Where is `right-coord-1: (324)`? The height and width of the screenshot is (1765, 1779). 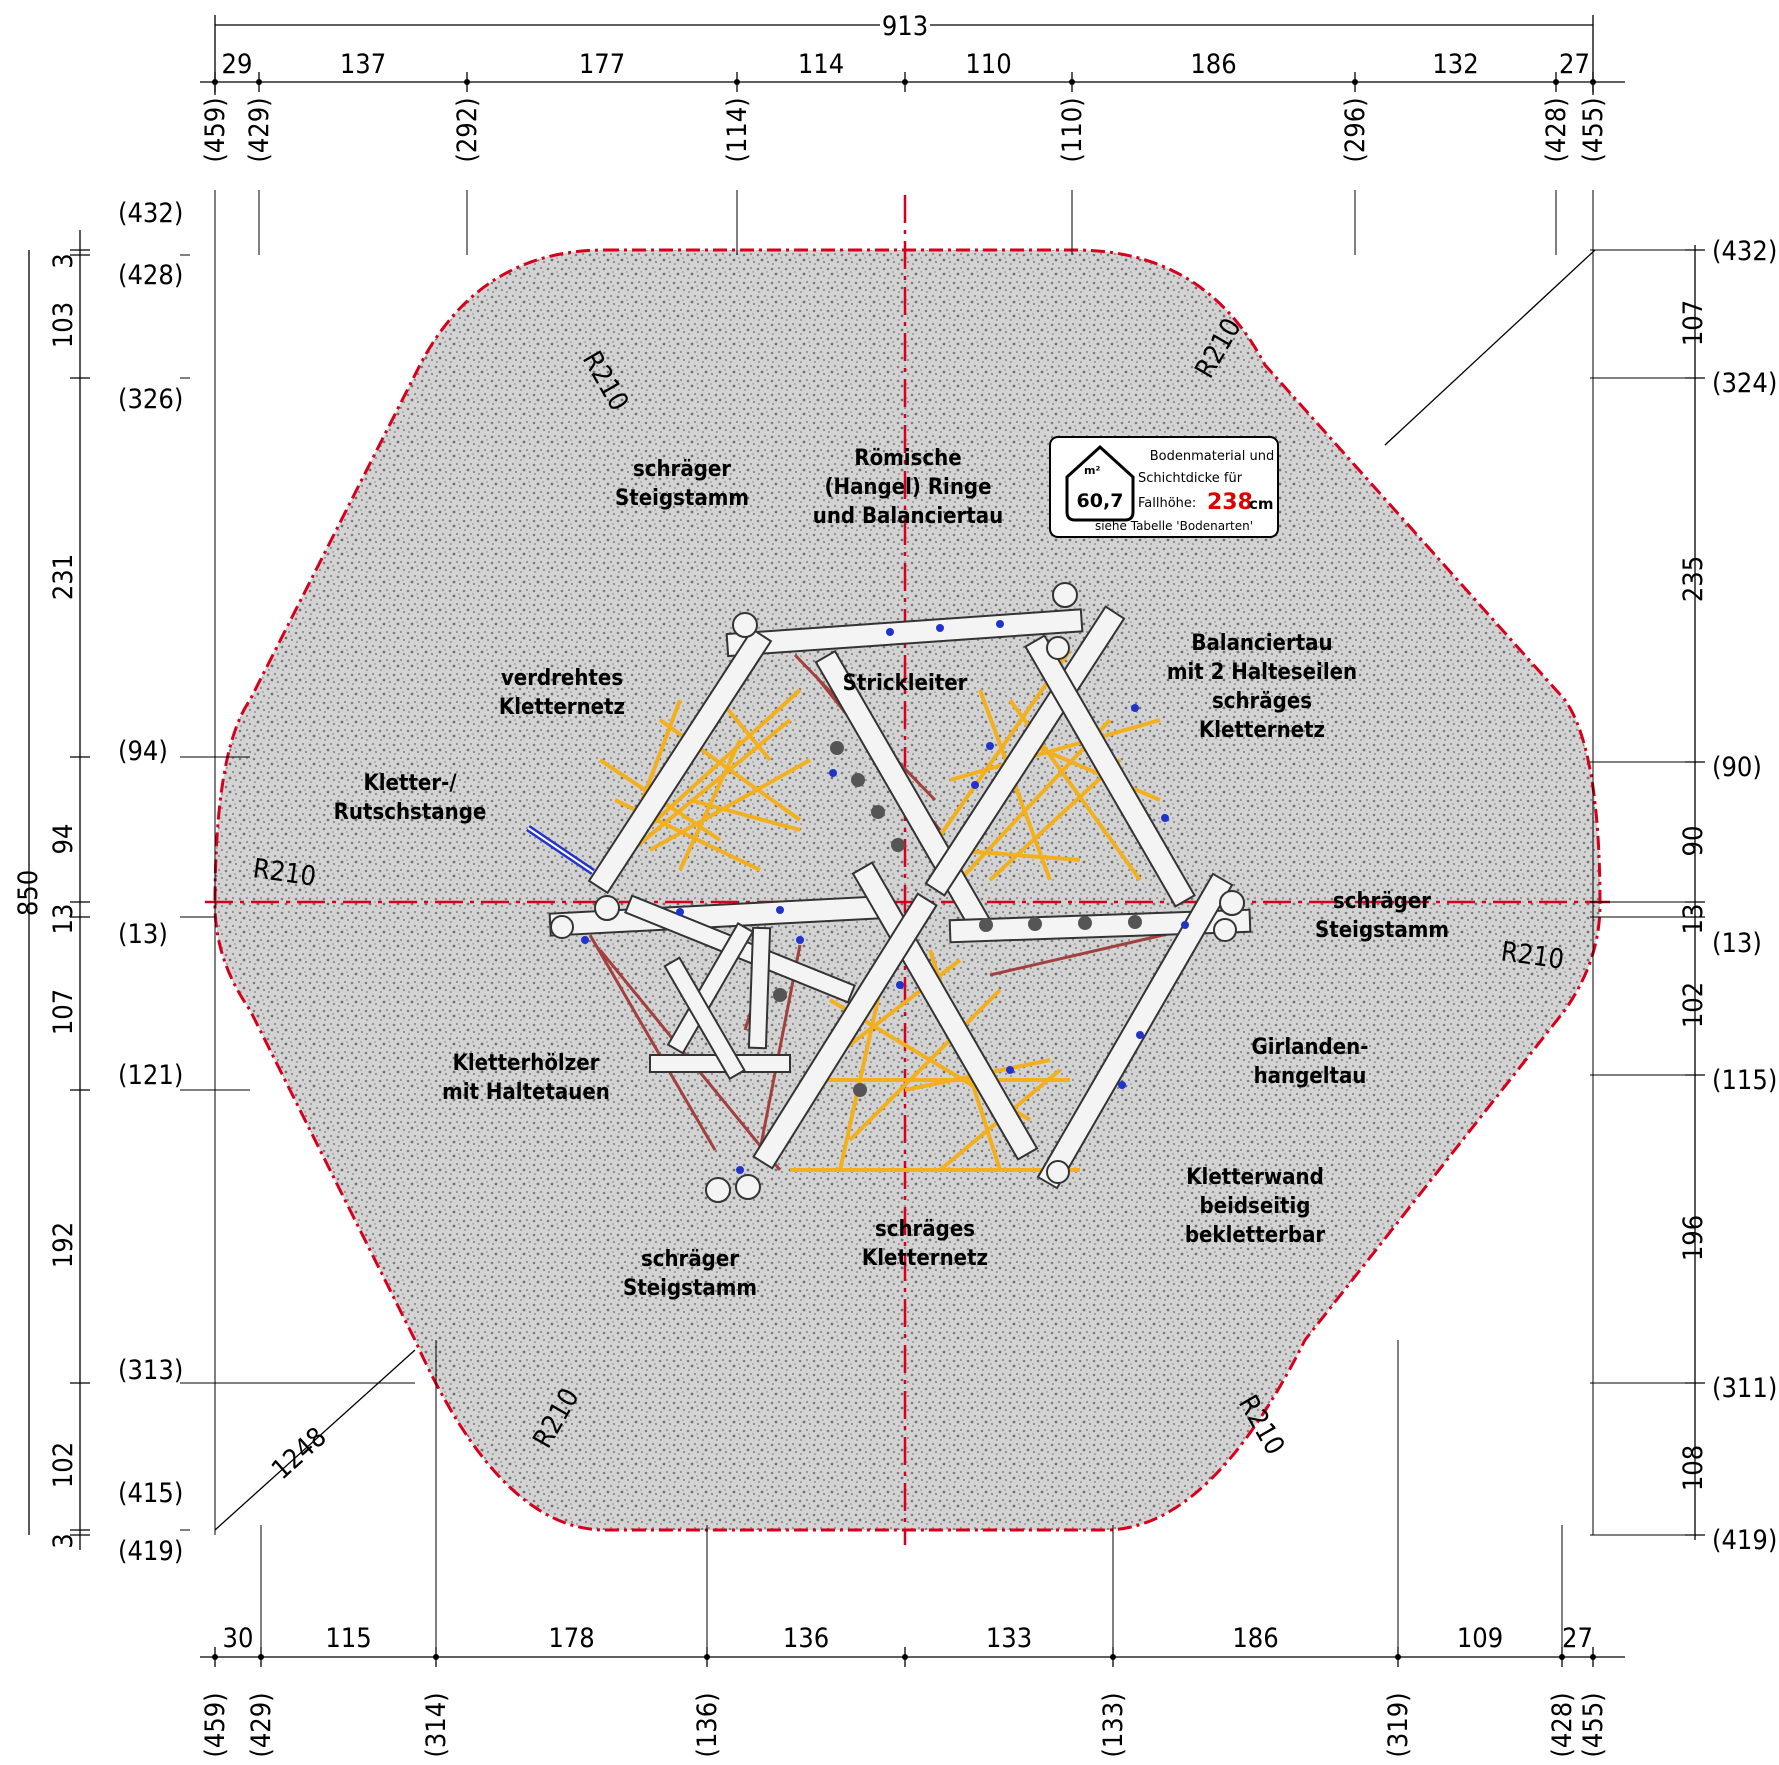
right-coord-1: (324) is located at coordinates (1744, 383).